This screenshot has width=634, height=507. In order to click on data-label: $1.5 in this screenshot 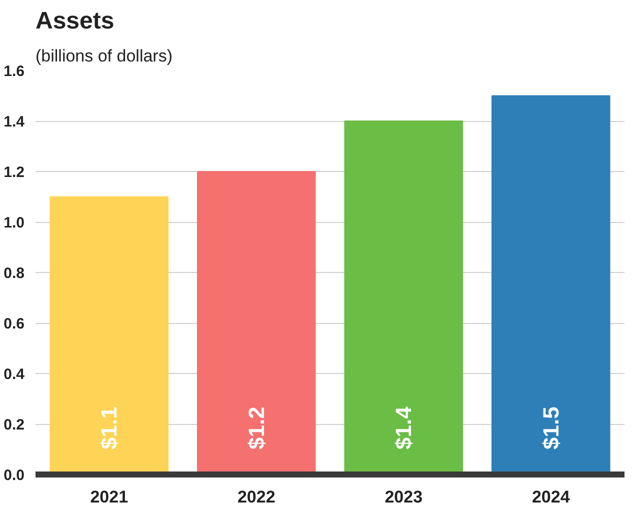, I will do `click(551, 428)`.